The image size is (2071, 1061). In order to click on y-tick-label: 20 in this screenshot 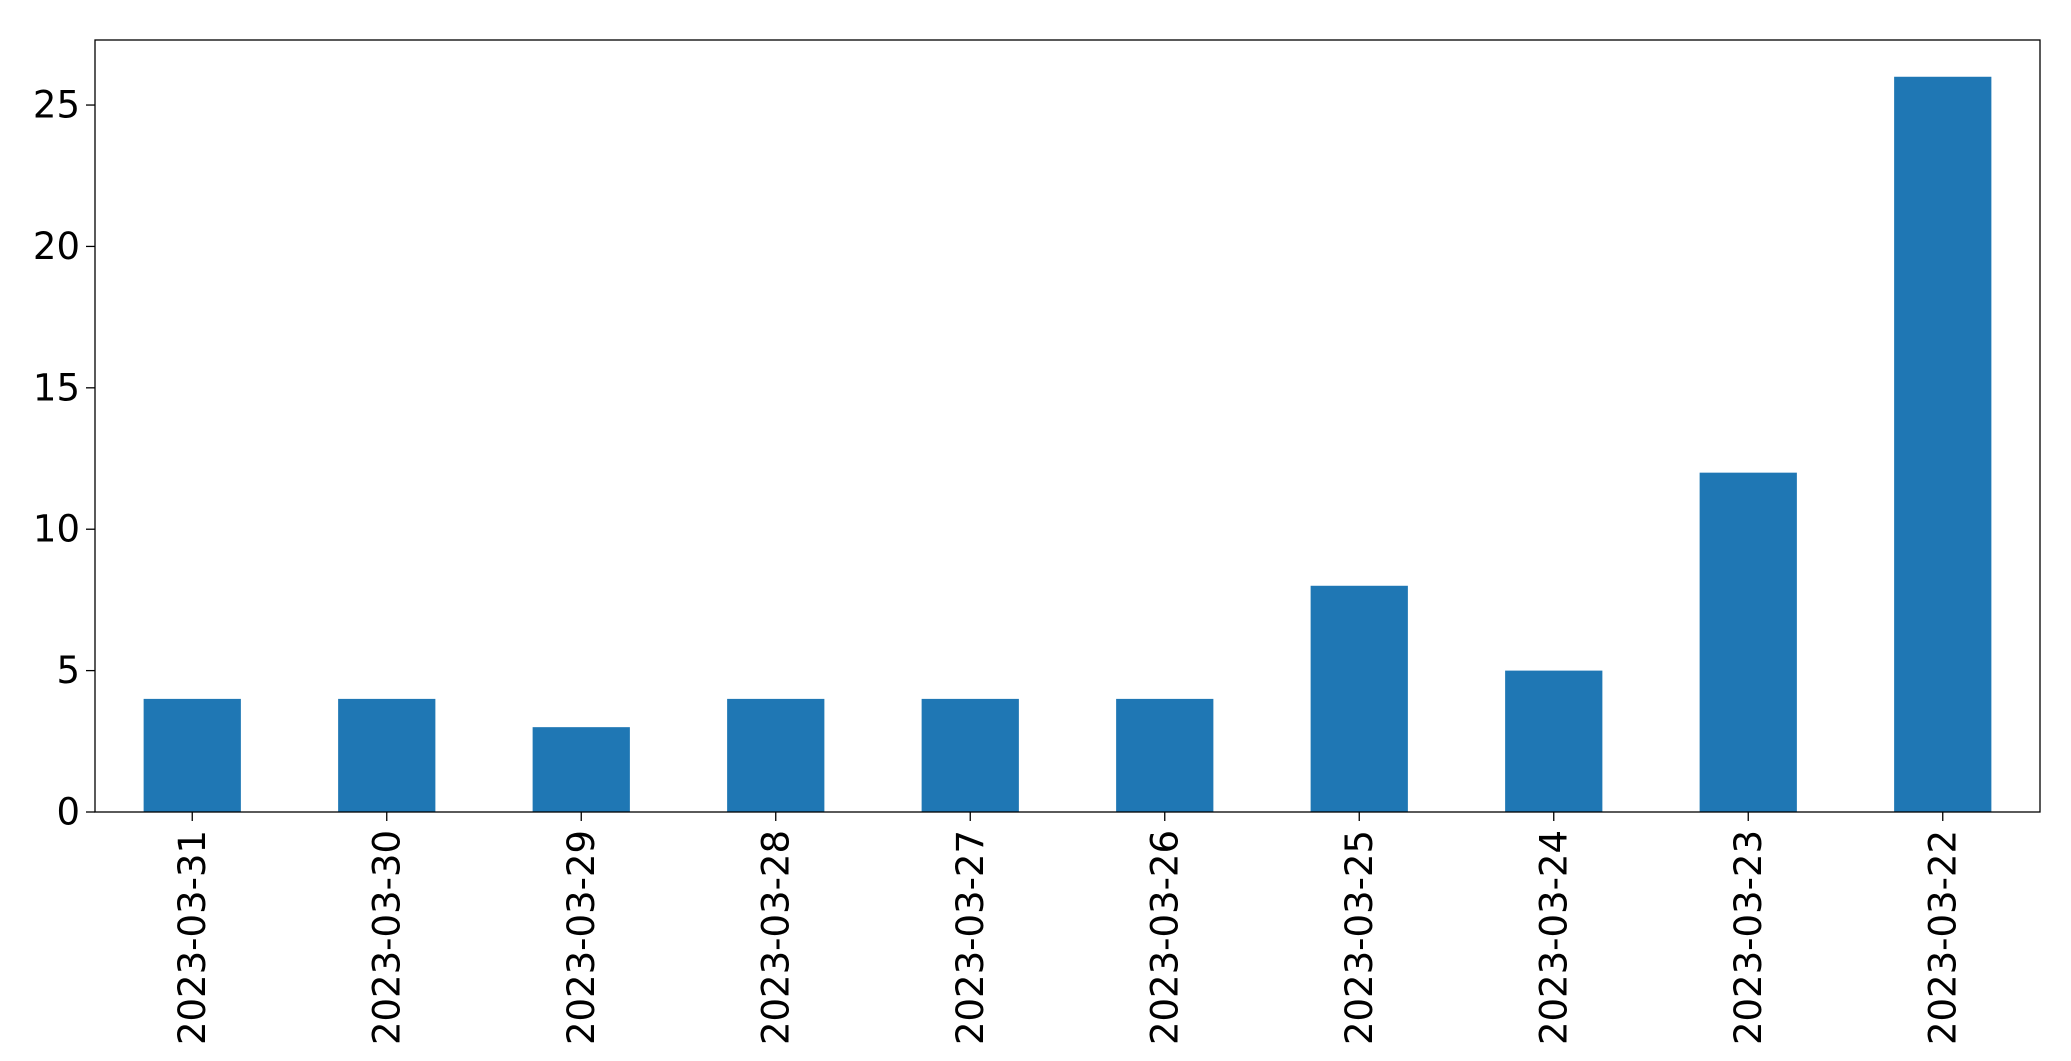, I will do `click(56, 246)`.